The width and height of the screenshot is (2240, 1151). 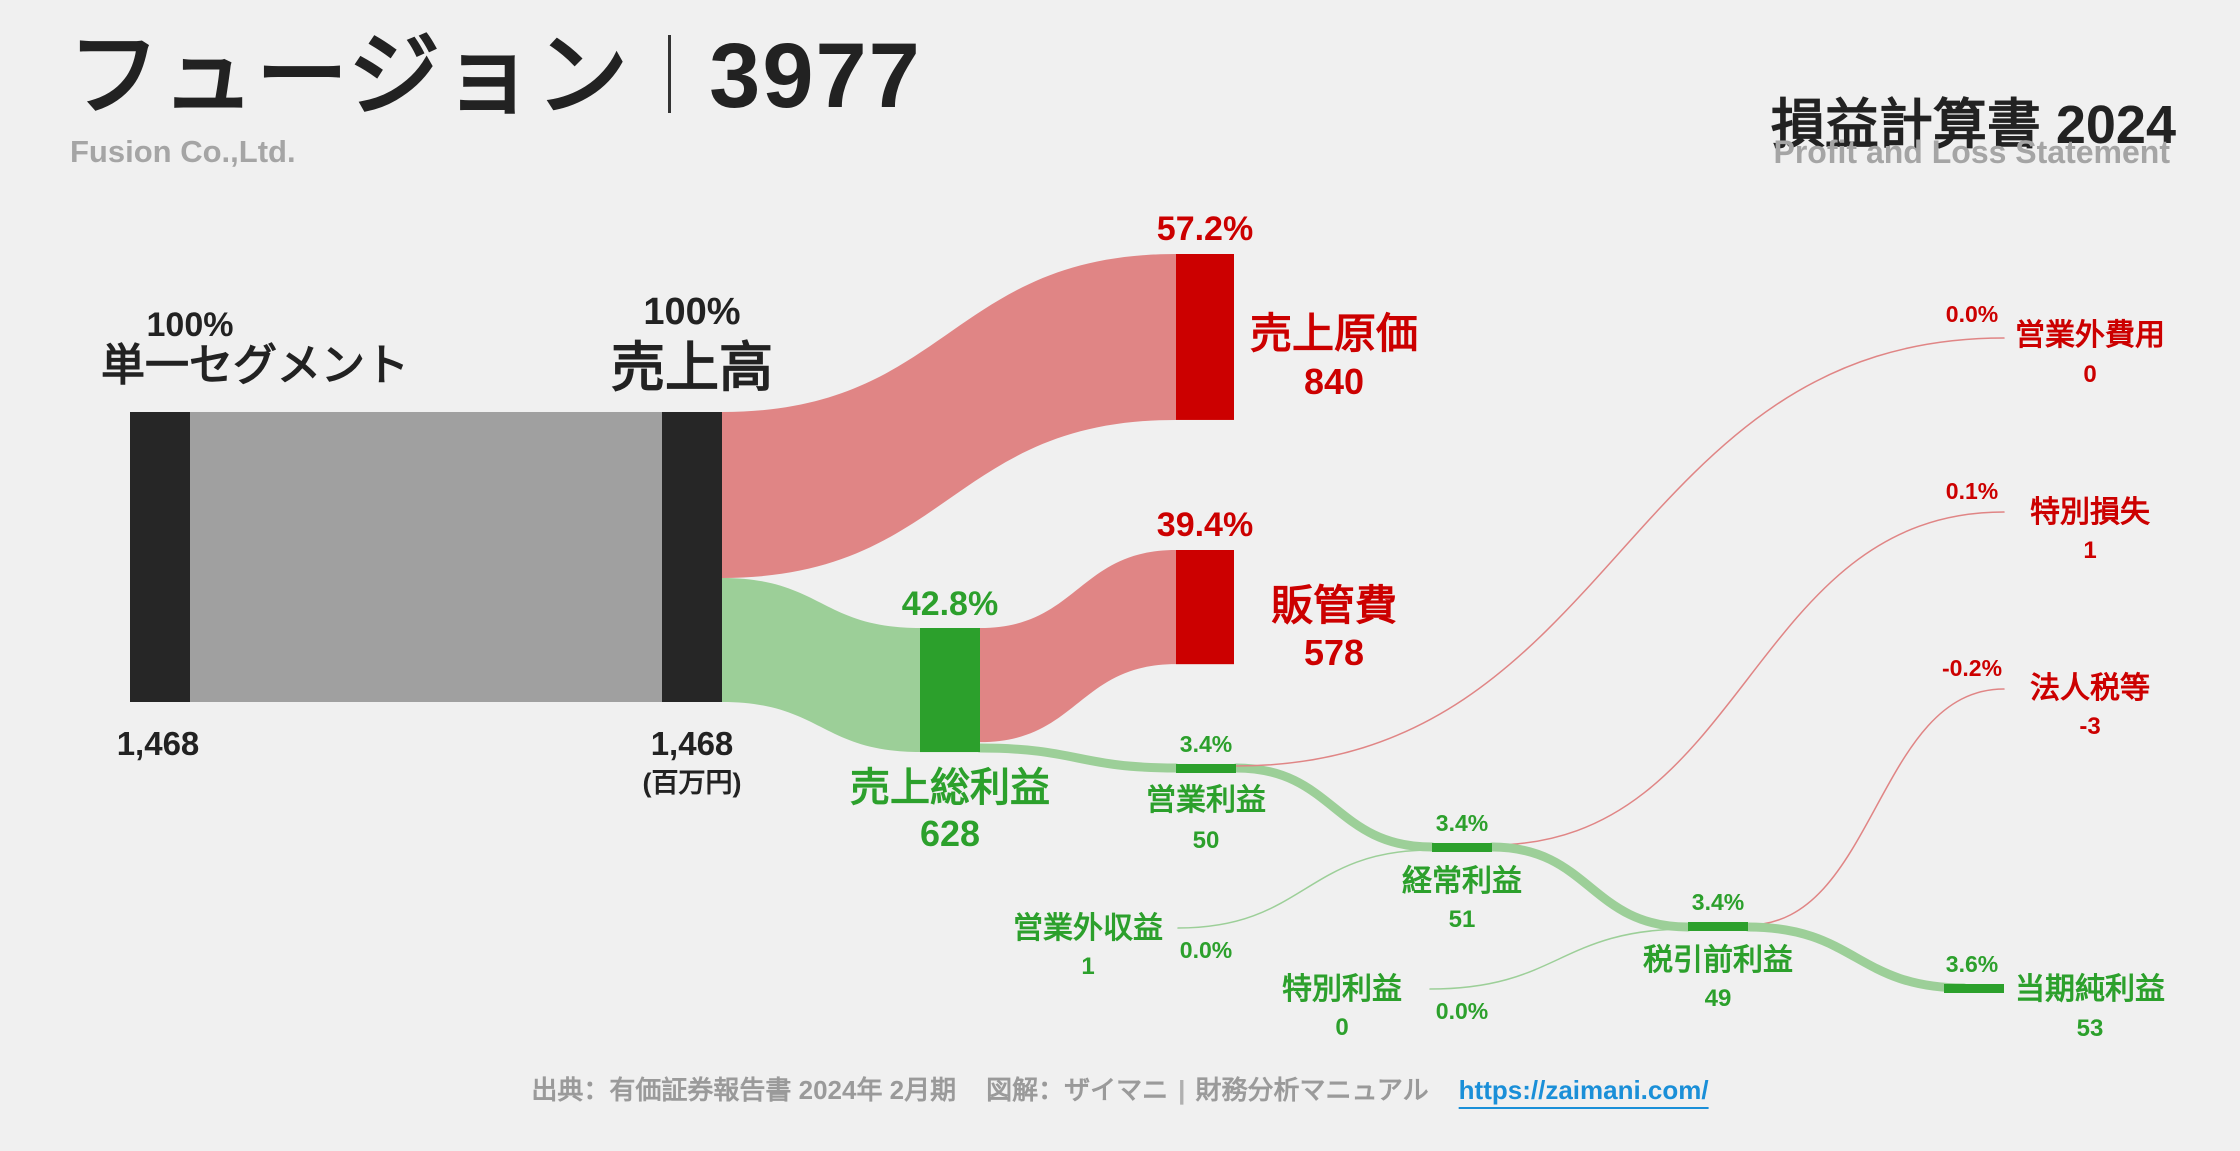 I want to click on flow-pretax-to-tax, so click(x=1876, y=807).